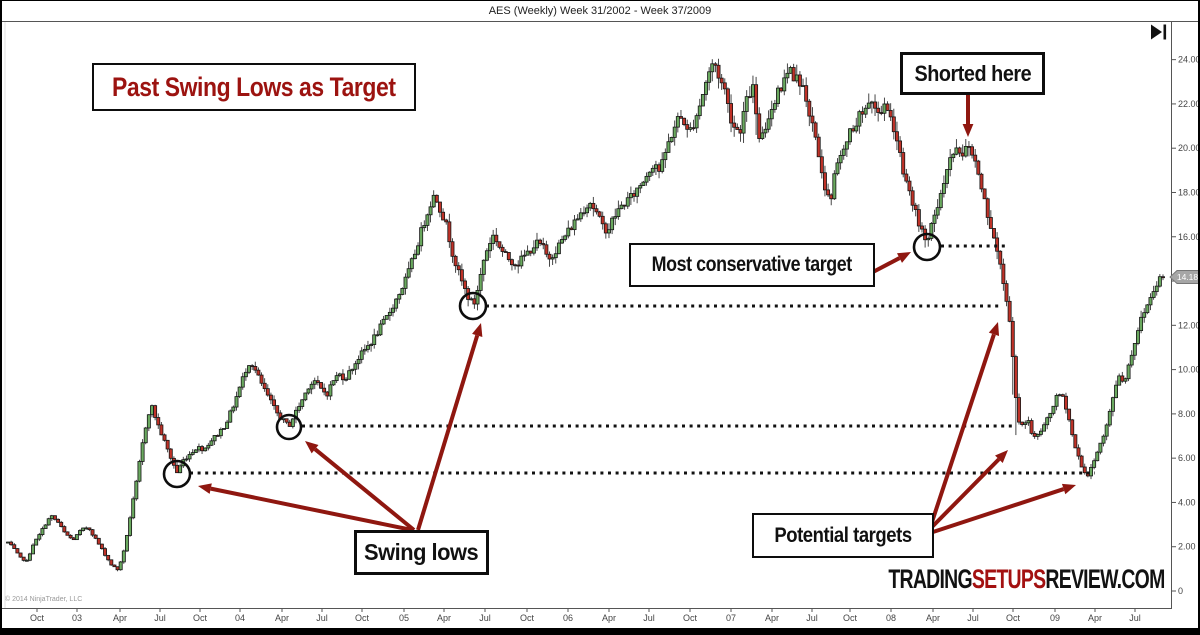 This screenshot has width=1200, height=635. What do you see at coordinates (930, 579) in the screenshot?
I see `watermark-trading: TRADING` at bounding box center [930, 579].